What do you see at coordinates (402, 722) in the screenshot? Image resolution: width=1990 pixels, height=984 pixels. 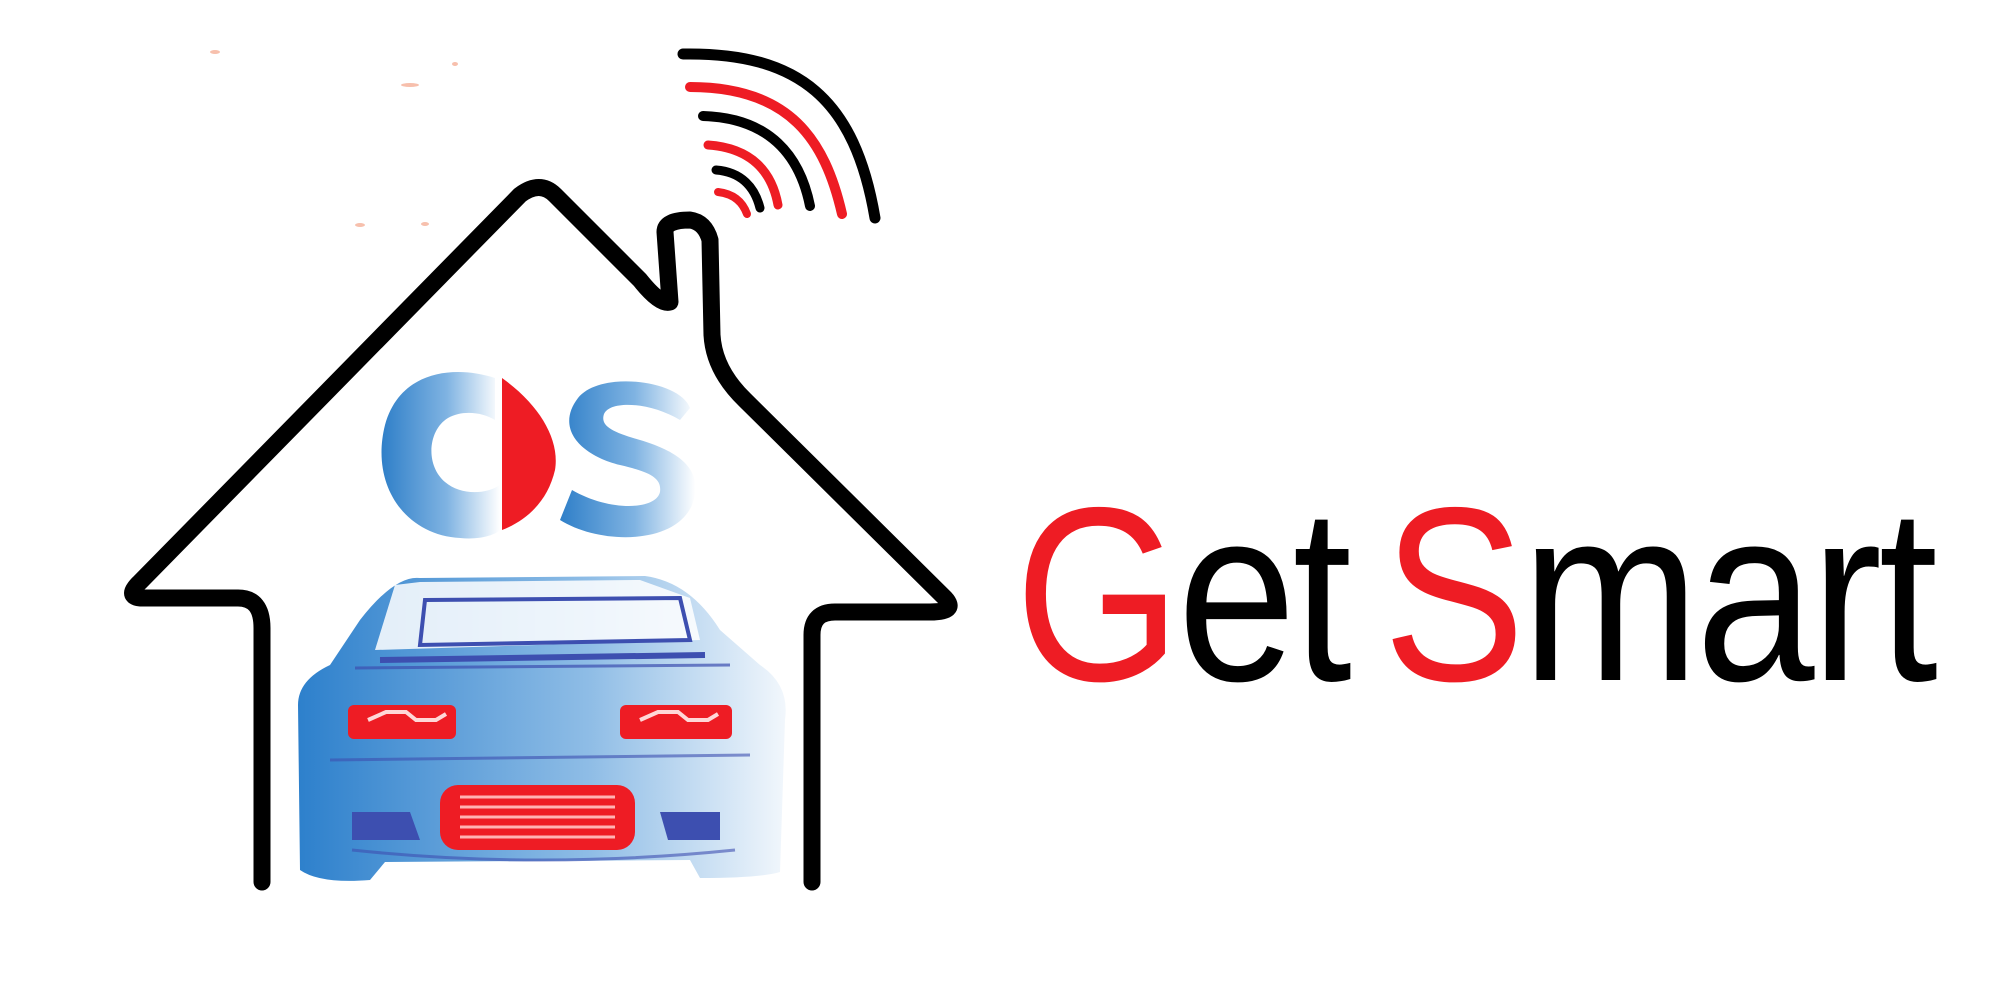 I see `headlight-left` at bounding box center [402, 722].